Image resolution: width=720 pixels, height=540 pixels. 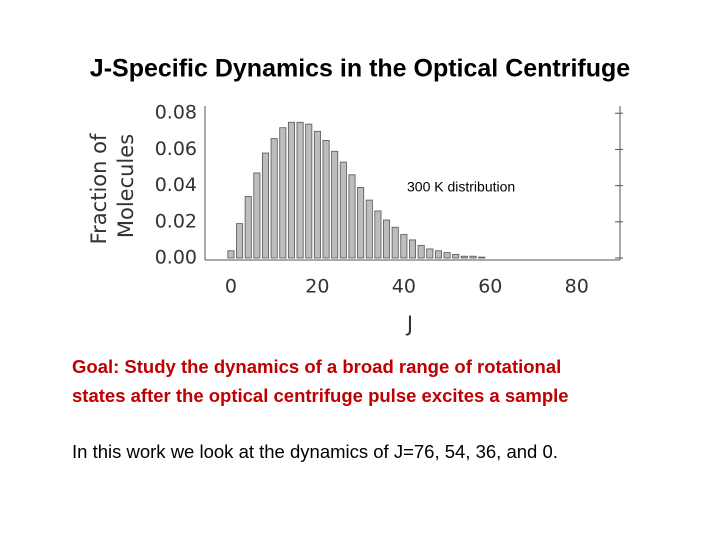 I want to click on y-tick-label: 0.06, so click(x=176, y=149).